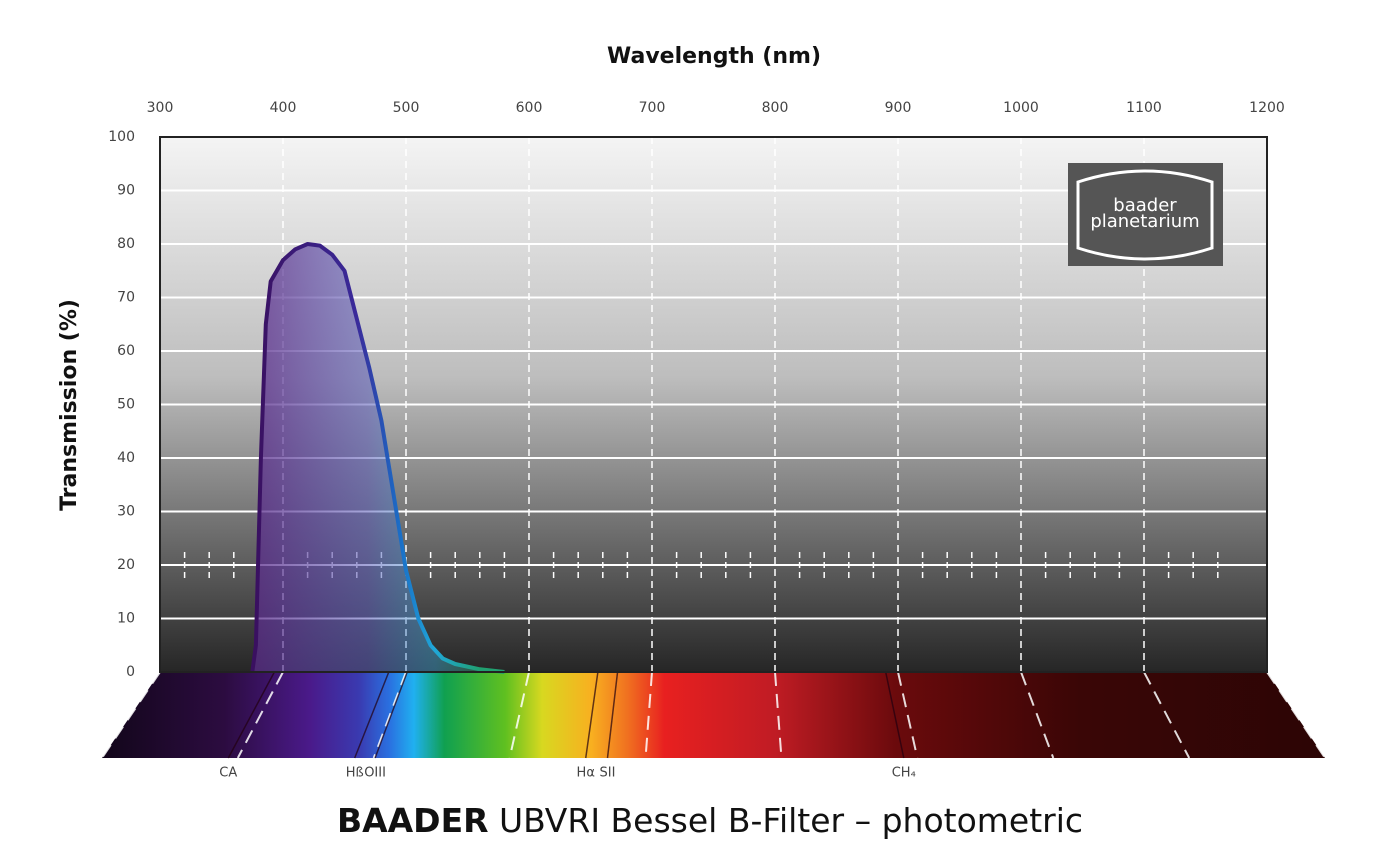 The image size is (1400, 850). What do you see at coordinates (1144, 221) in the screenshot?
I see `logo-text: planetarium` at bounding box center [1144, 221].